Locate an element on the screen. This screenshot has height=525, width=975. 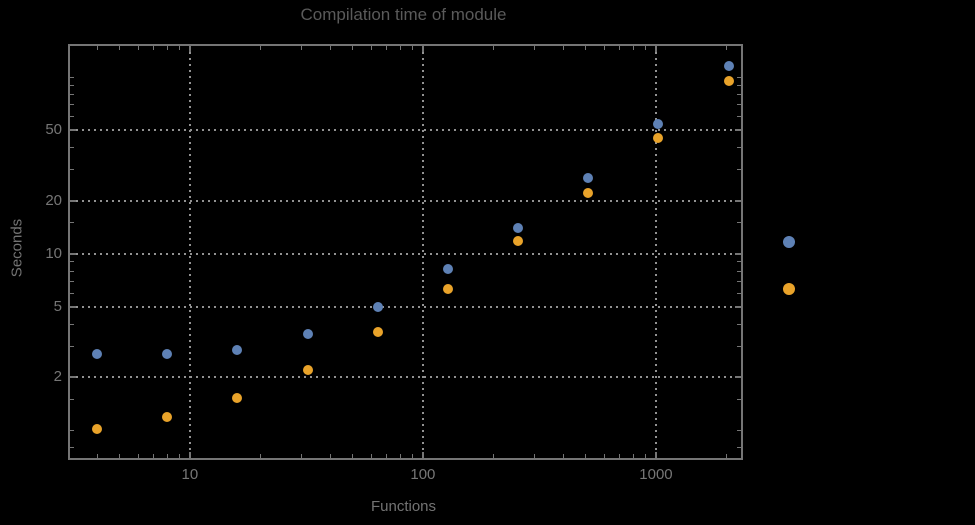
legend is located at coordinates (793, 271).